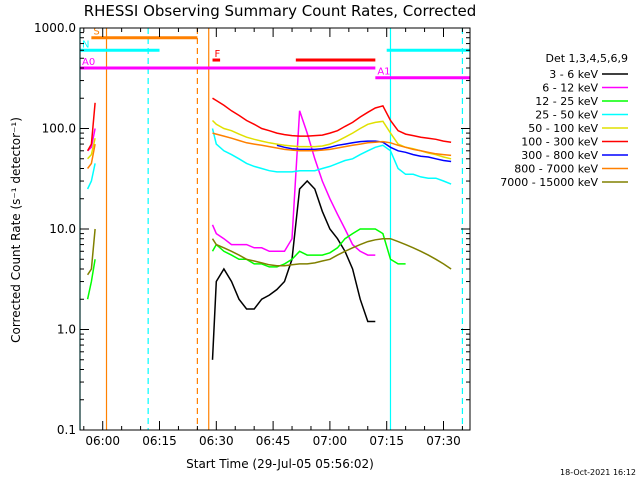 The width and height of the screenshot is (640, 480). What do you see at coordinates (386, 441) in the screenshot?
I see `x-tick-label: 07:15` at bounding box center [386, 441].